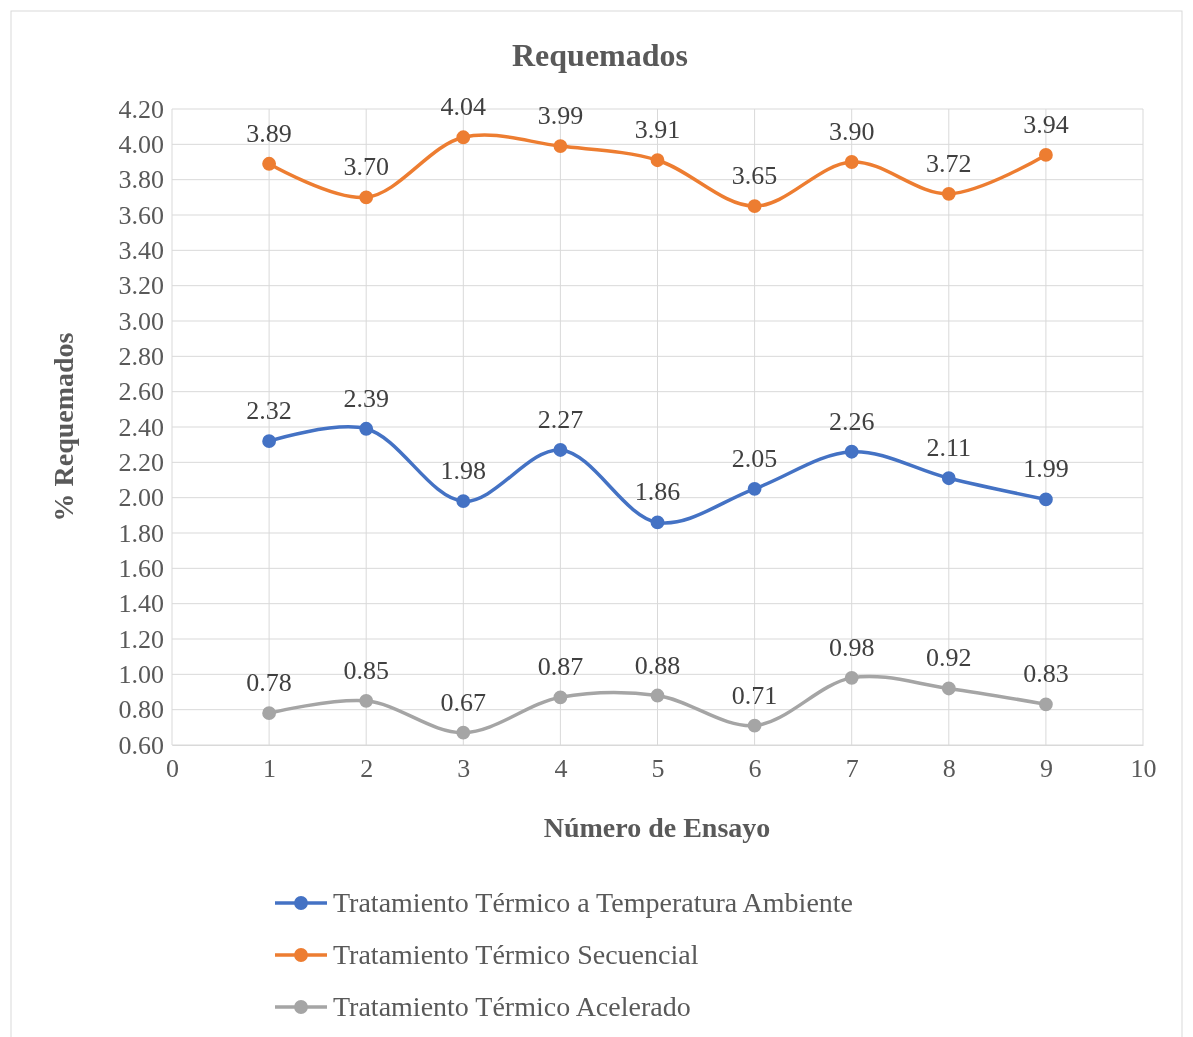 The height and width of the screenshot is (1037, 1193). What do you see at coordinates (269, 133) in the screenshot?
I see `data-label: 3.89` at bounding box center [269, 133].